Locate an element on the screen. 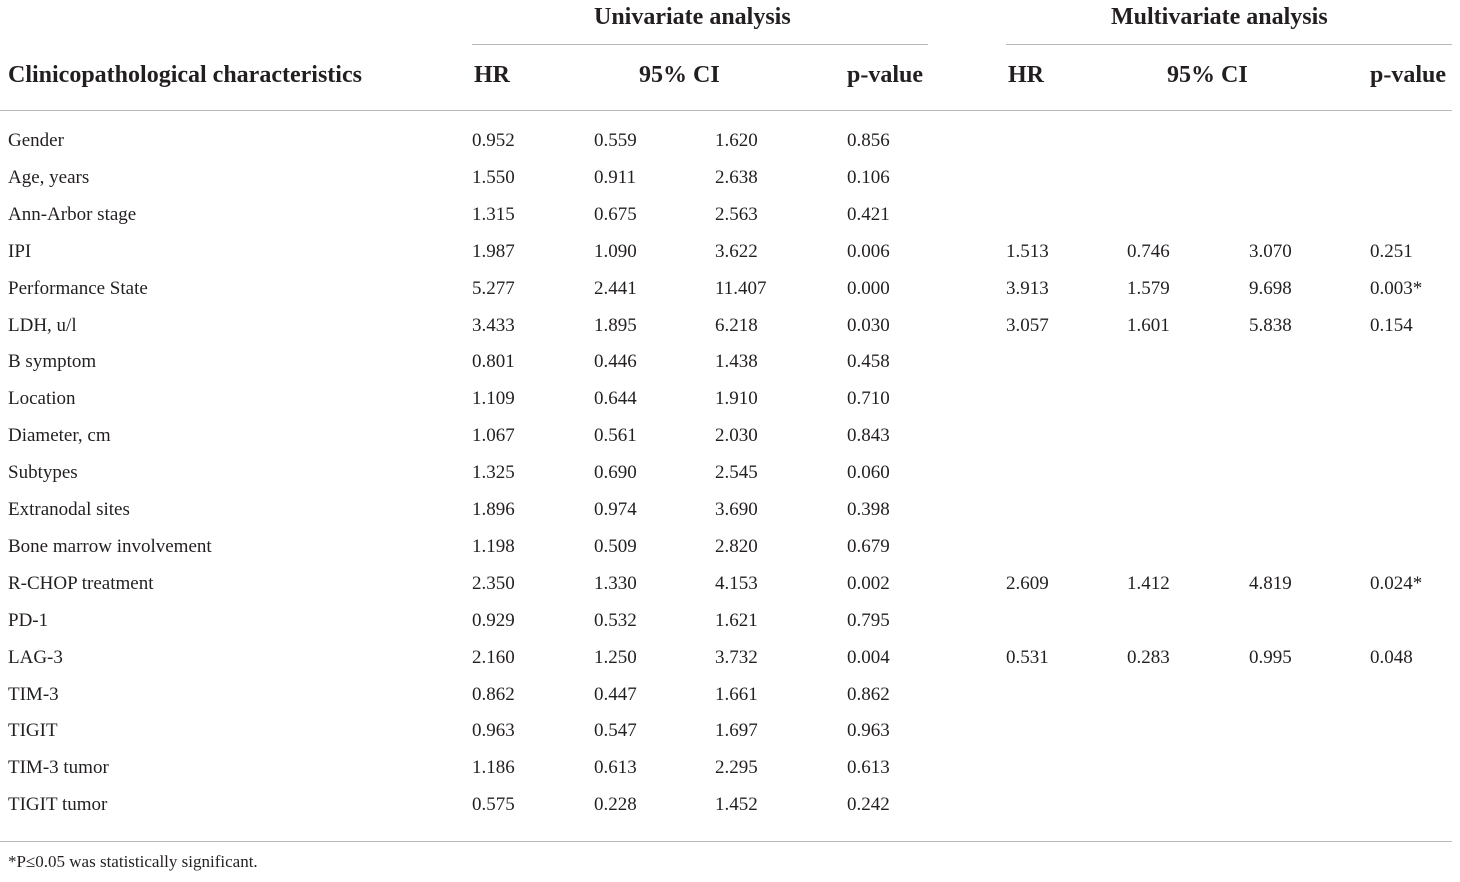 The image size is (1460, 882). univariate-p-cell: 0.843 is located at coordinates (868, 436).